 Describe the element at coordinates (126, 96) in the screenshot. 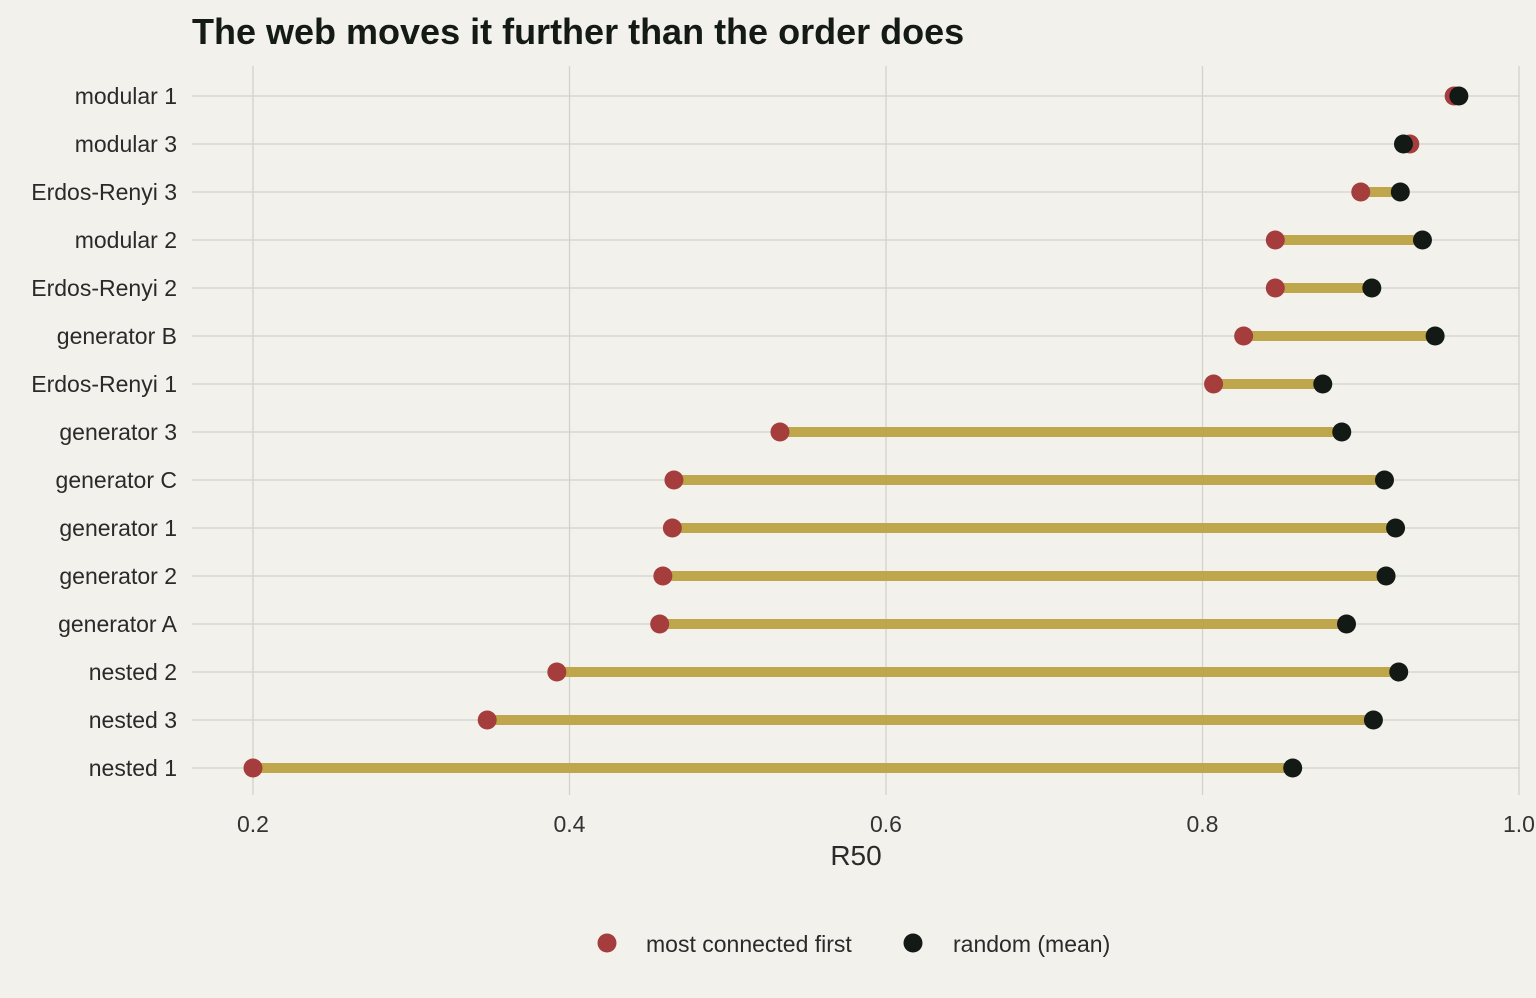

I see `category-label: modular 1` at that location.